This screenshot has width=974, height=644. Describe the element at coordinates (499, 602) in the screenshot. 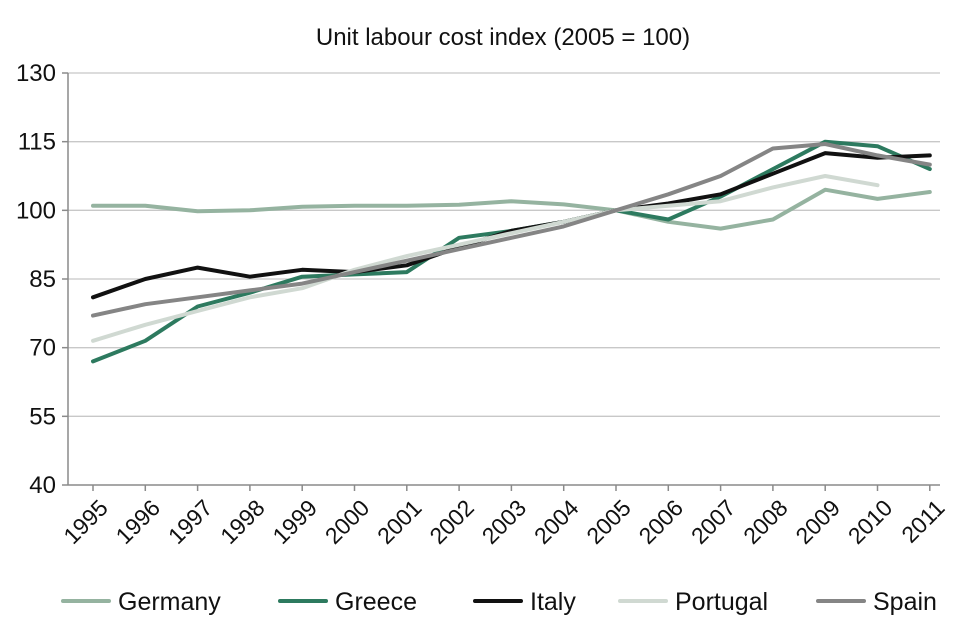

I see `legend: Germany Greece Italy Portugal Spain` at that location.